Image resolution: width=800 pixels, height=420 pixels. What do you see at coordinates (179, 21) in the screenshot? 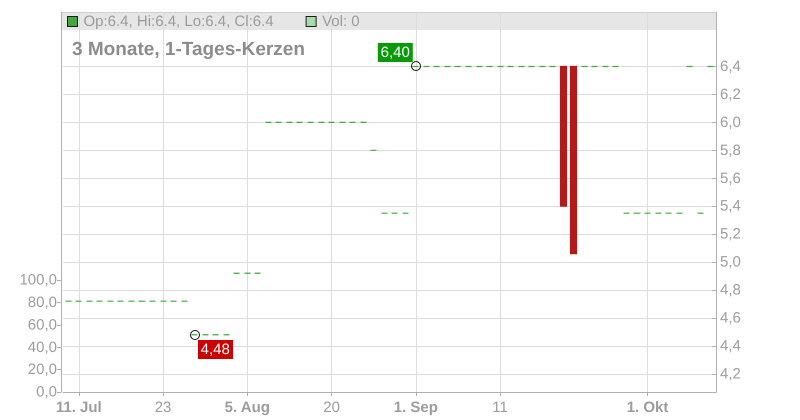
I see `legend-label: Op:6.4, Hi:6.4, Lo:6.4, Cl:6.4` at bounding box center [179, 21].